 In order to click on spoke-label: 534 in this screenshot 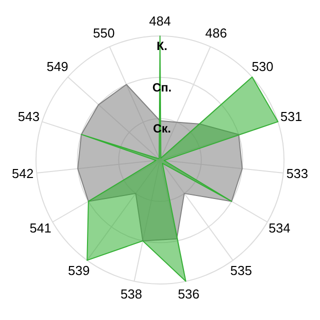, I will do `click(279, 228)`.